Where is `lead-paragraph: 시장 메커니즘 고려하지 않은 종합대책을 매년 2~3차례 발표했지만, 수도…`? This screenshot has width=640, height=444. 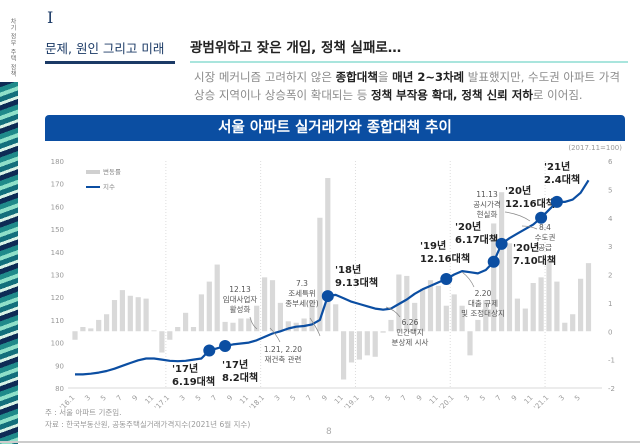
lead-paragraph: 시장 메커니즘 고려하지 않은 종합대책을 매년 2~3차례 발표했지만, 수도… is located at coordinates (409, 86).